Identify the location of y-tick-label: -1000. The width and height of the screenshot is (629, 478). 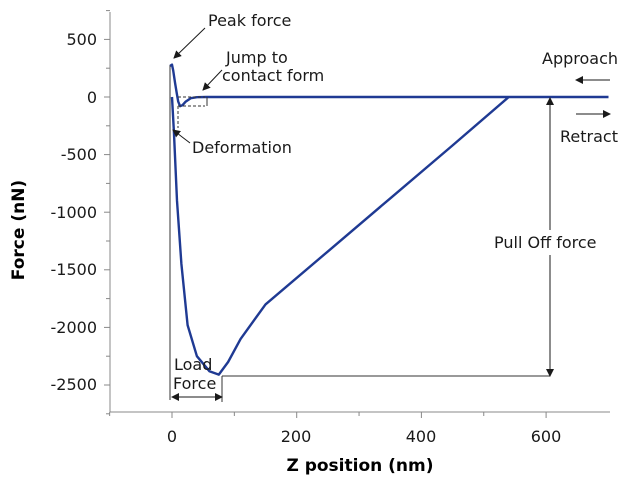
(74, 212).